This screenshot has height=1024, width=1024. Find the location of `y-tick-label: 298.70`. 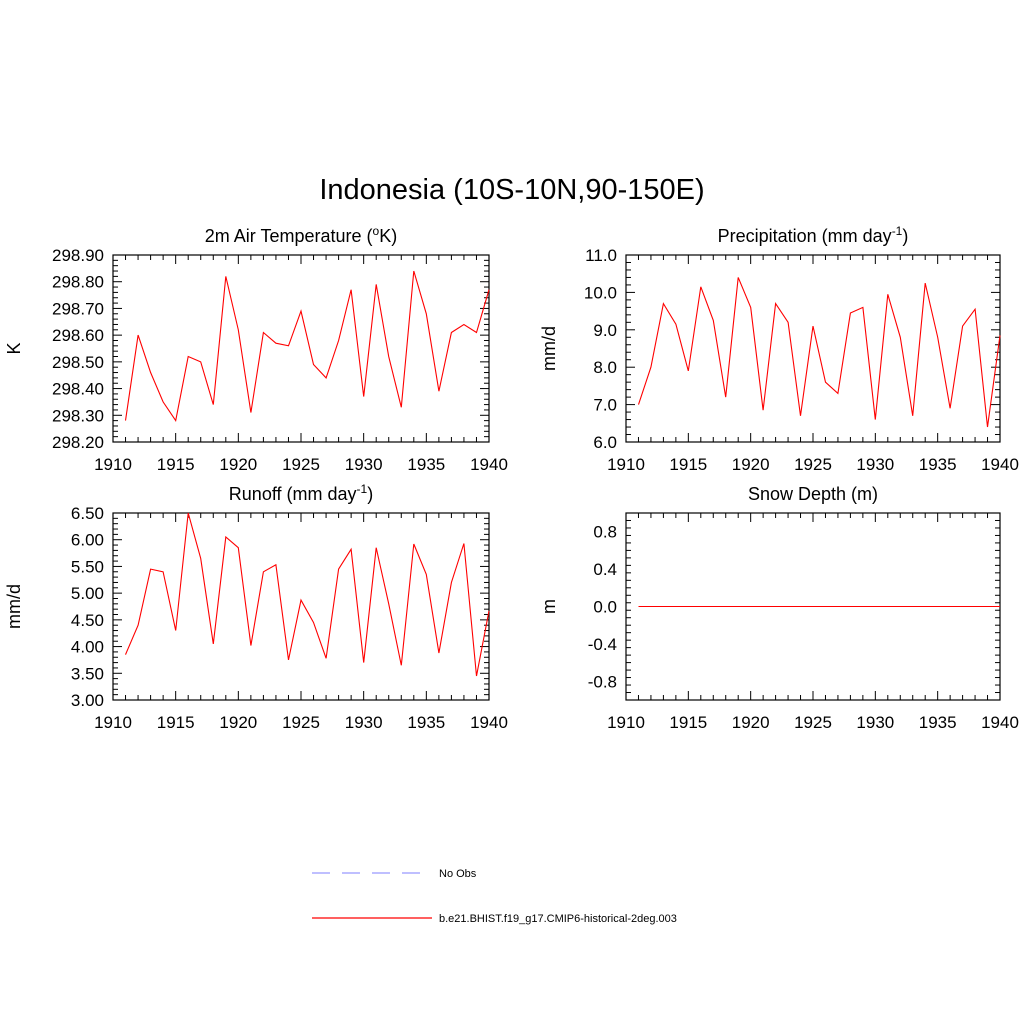

y-tick-label: 298.70 is located at coordinates (78, 308).